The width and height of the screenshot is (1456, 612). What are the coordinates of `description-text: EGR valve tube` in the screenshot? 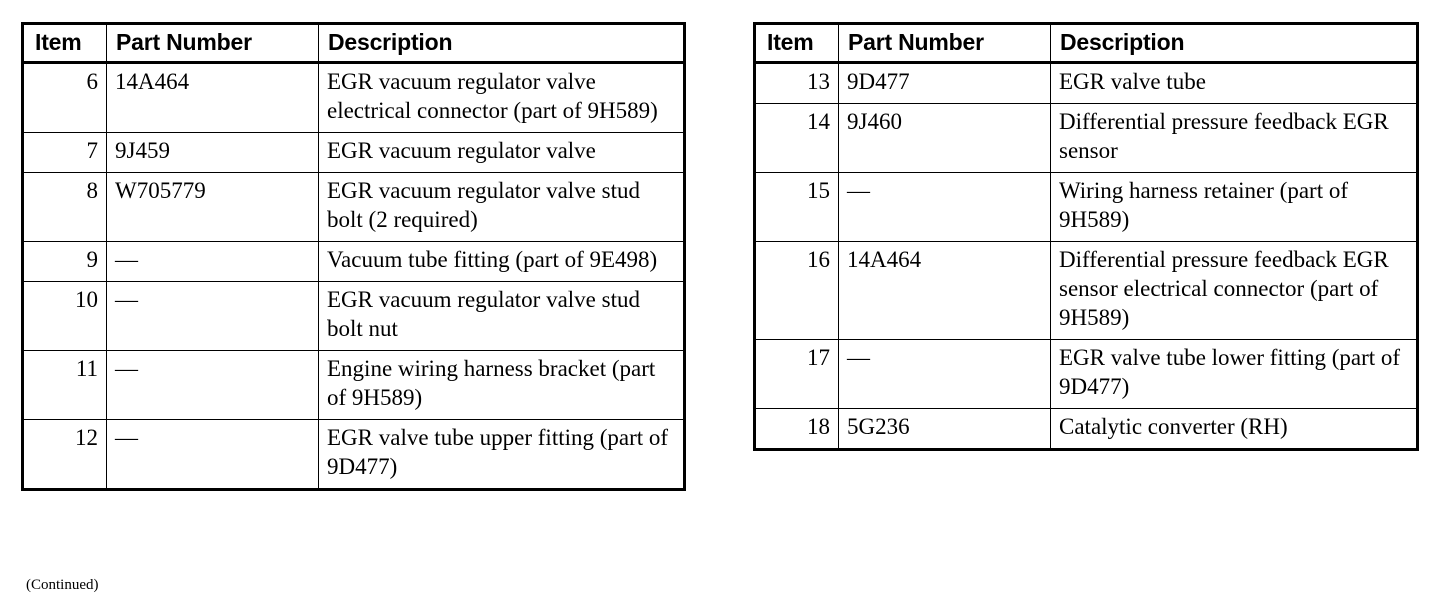 It's located at (1132, 81).